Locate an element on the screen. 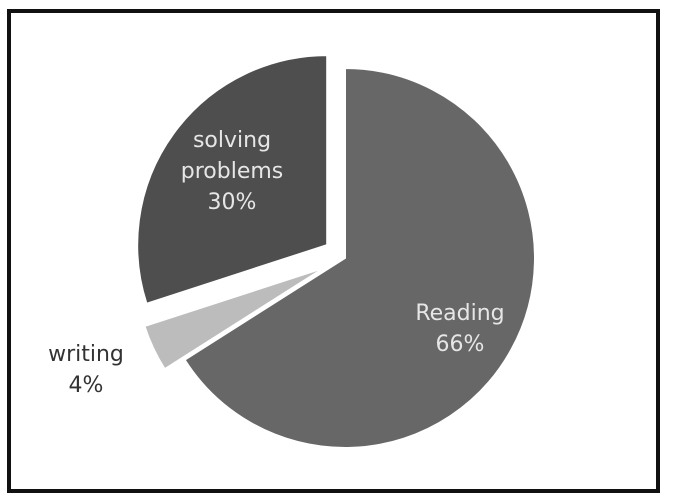  pie-value-label: 30% is located at coordinates (232, 202).